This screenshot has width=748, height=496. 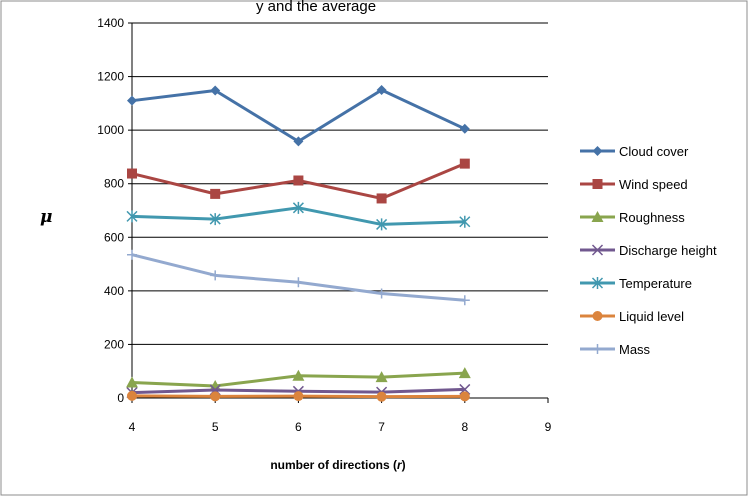 I want to click on y-tick-label: 1200, so click(x=110, y=77).